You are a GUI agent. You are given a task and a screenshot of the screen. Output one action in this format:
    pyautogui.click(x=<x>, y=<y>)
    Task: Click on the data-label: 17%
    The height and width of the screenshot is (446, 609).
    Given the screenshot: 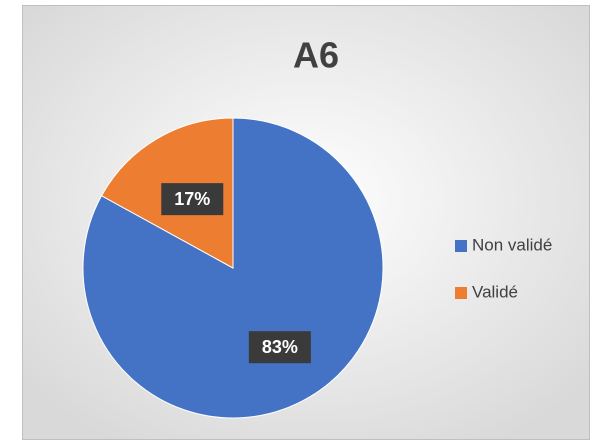 What is the action you would take?
    pyautogui.click(x=192, y=199)
    